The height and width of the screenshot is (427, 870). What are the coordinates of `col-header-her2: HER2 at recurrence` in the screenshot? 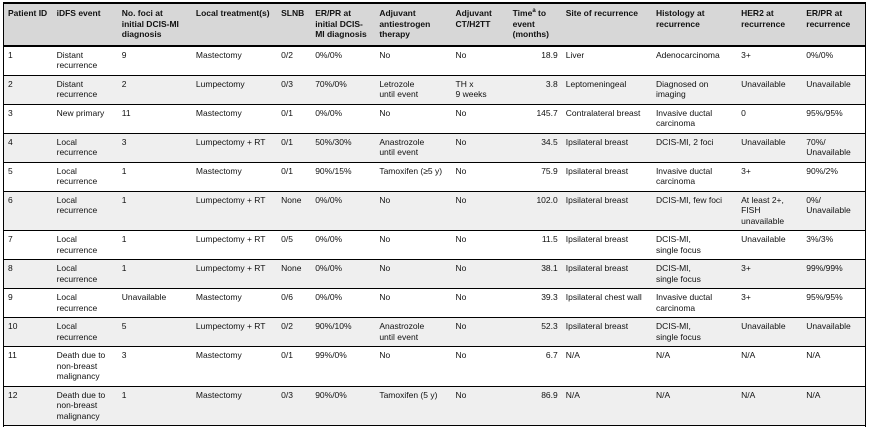 It's located at (770, 24).